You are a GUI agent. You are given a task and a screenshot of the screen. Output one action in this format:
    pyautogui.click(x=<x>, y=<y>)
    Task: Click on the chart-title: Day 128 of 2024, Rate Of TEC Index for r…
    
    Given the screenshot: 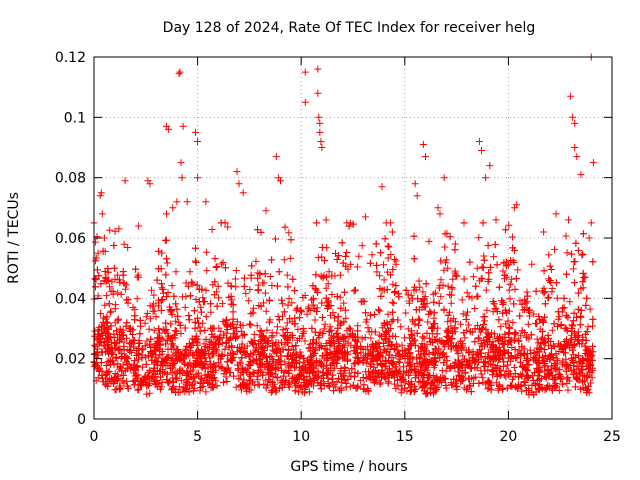 What is the action you would take?
    pyautogui.click(x=349, y=28)
    